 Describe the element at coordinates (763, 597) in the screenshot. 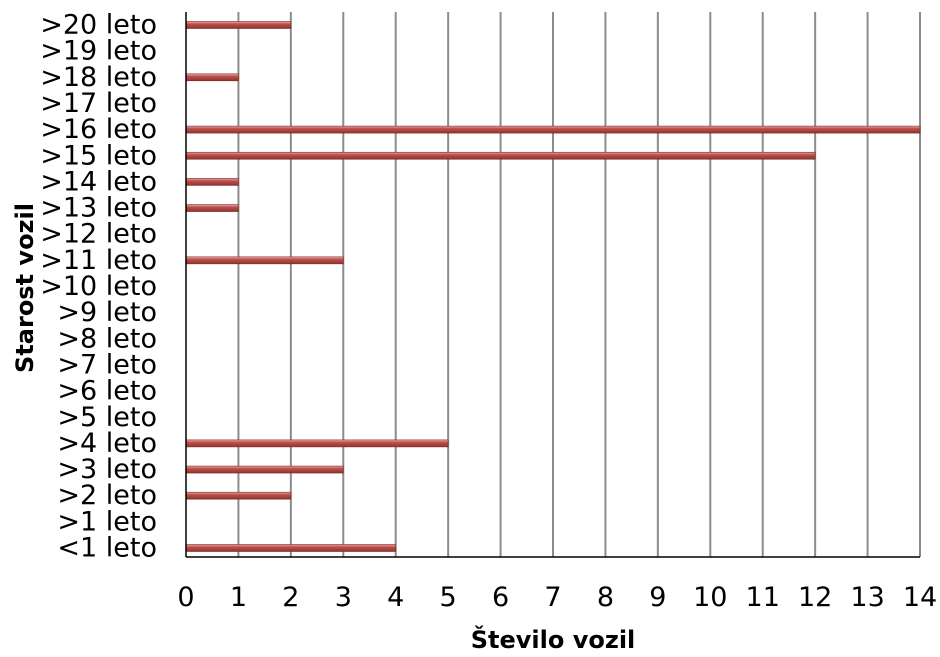

I see `x-tick-label: 11` at that location.